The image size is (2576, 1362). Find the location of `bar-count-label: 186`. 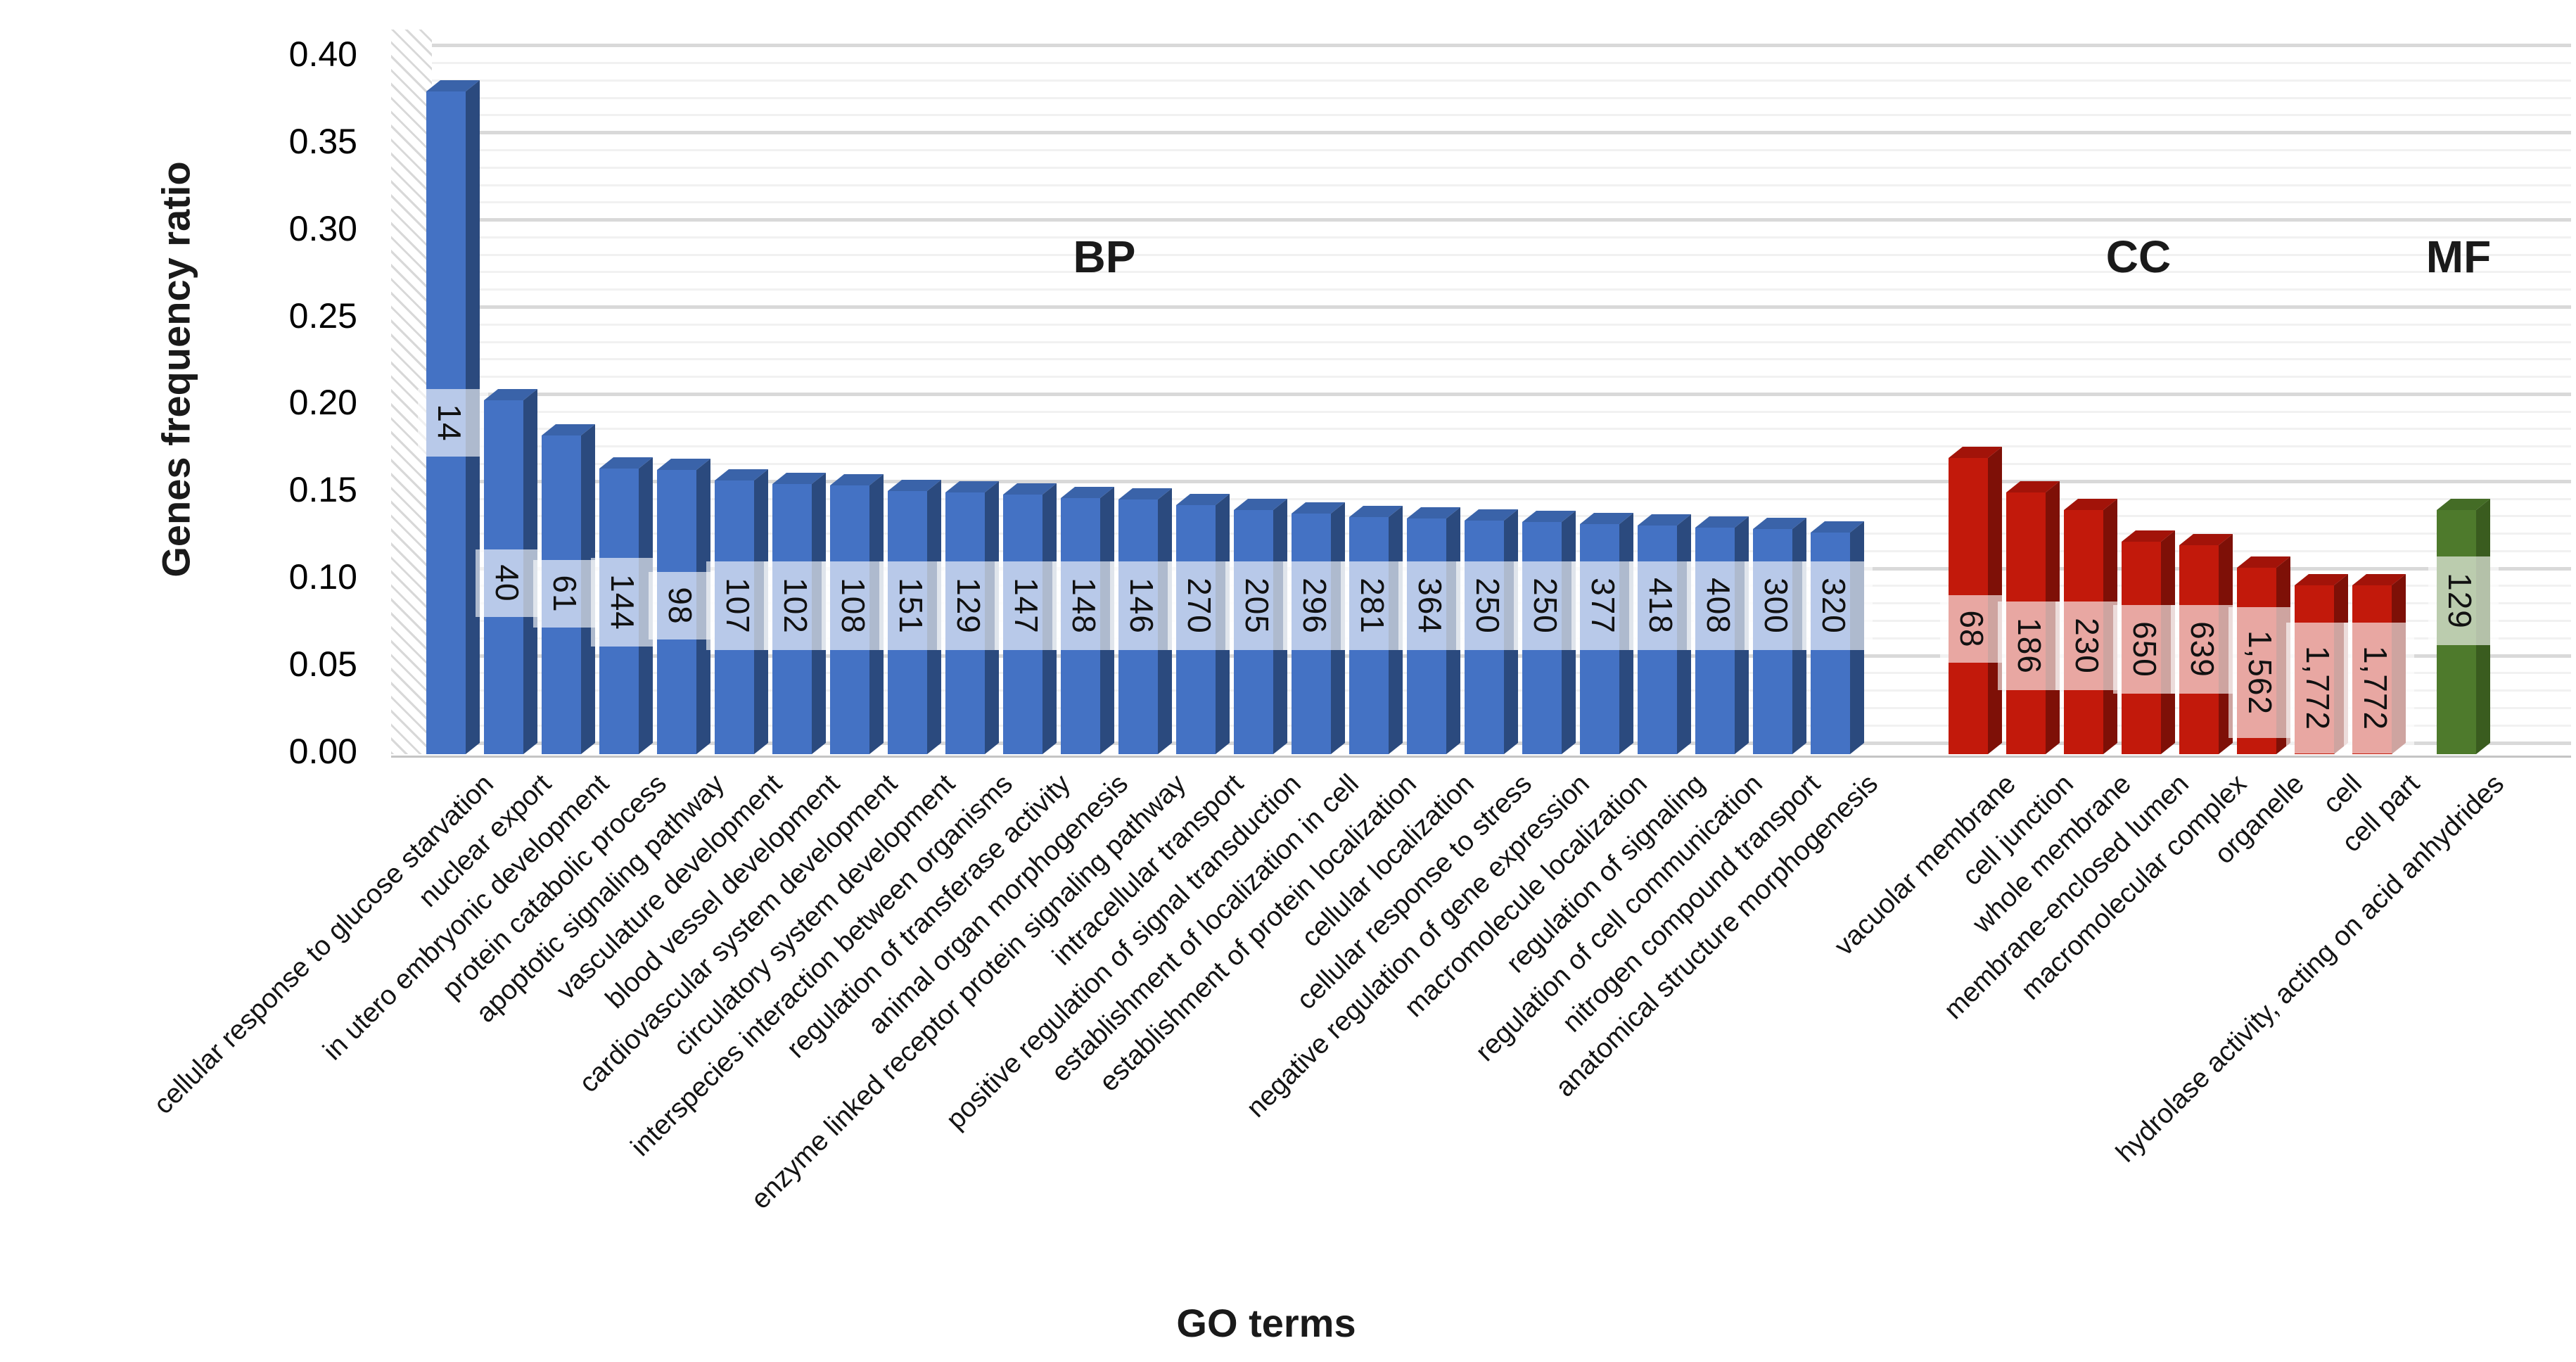

bar-count-label: 186 is located at coordinates (2029, 646).